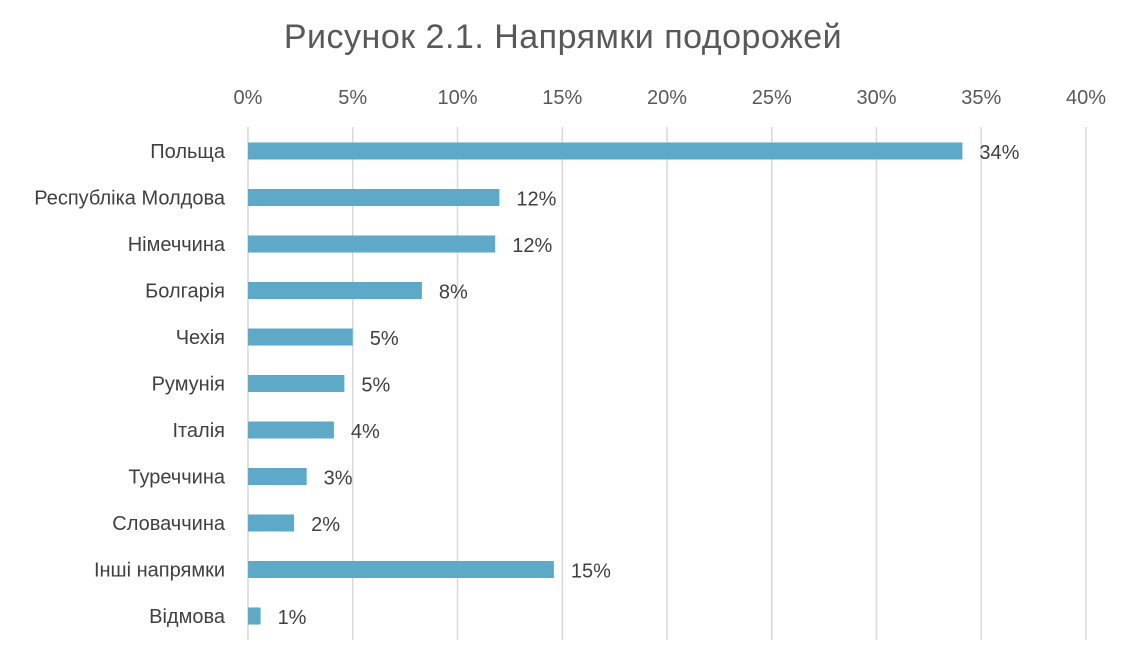 This screenshot has height=663, width=1126. Describe the element at coordinates (1086, 98) in the screenshot. I see `x-tick-label: 40%` at that location.